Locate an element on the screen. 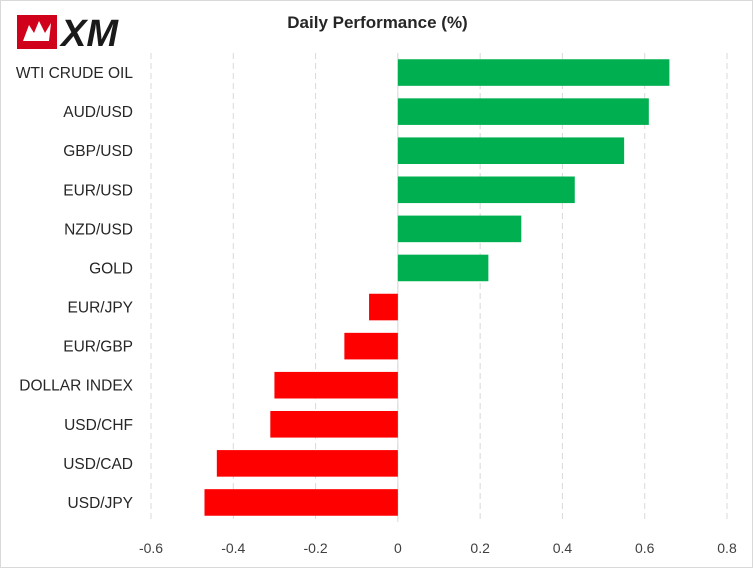 Image resolution: width=753 pixels, height=568 pixels. category-label: DOLLAR INDEX is located at coordinates (76, 386).